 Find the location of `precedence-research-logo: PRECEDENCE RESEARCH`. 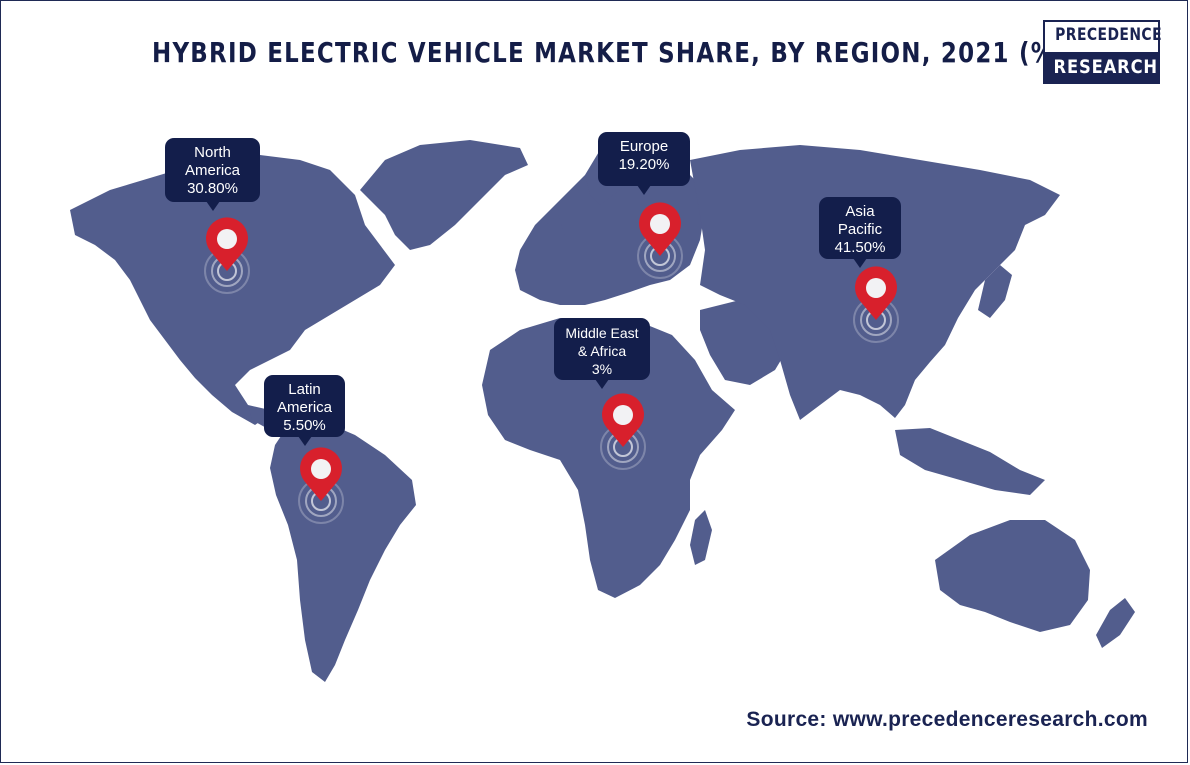

precedence-research-logo: PRECEDENCE RESEARCH is located at coordinates (1103, 52).